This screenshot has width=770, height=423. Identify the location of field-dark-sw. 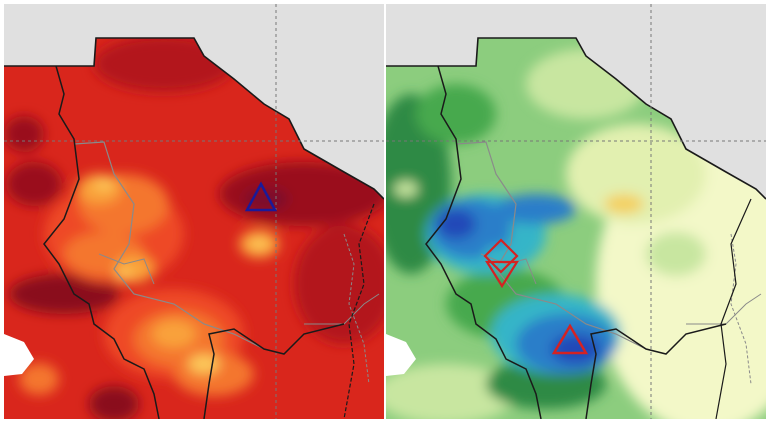
(64, 294).